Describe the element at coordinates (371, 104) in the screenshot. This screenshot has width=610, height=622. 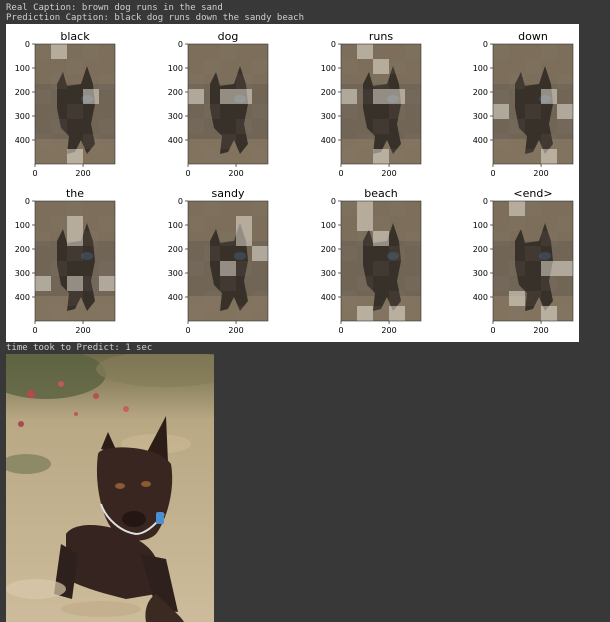
I see `attention-panel: runs 0 100 200 300 400 0 200` at that location.